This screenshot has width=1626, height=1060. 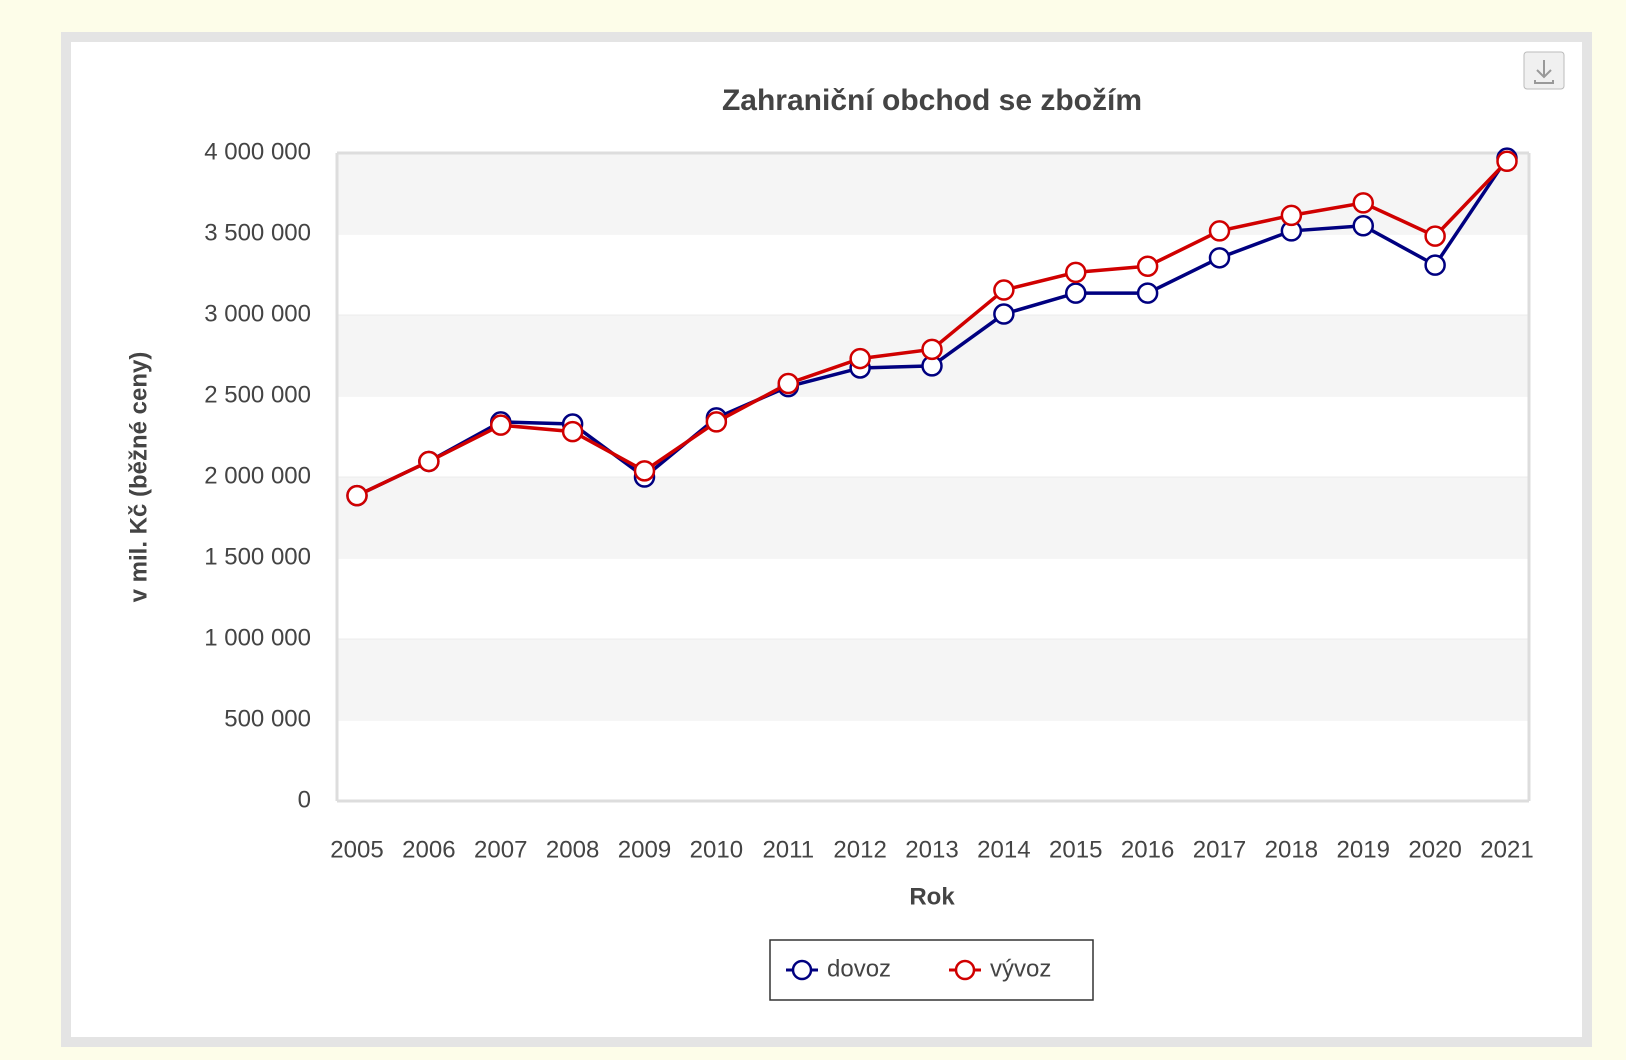 What do you see at coordinates (1075, 849) in the screenshot?
I see `x-tick-label: 2015` at bounding box center [1075, 849].